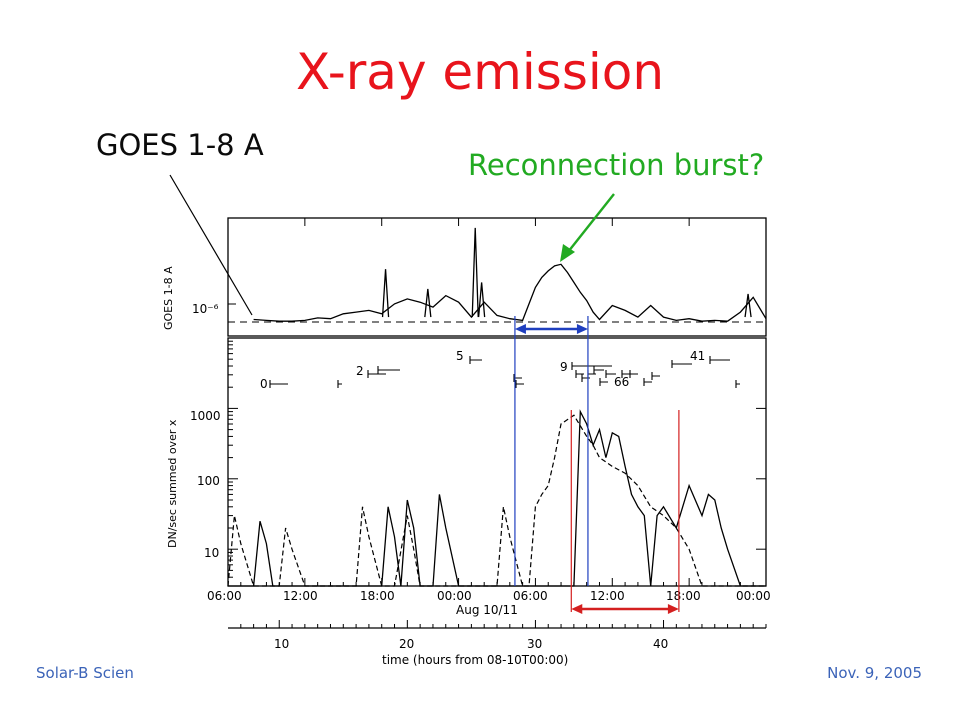 The image size is (960, 720). What do you see at coordinates (211, 553) in the screenshot?
I see `bottom-panel-ytick-label-10: 10` at bounding box center [211, 553].